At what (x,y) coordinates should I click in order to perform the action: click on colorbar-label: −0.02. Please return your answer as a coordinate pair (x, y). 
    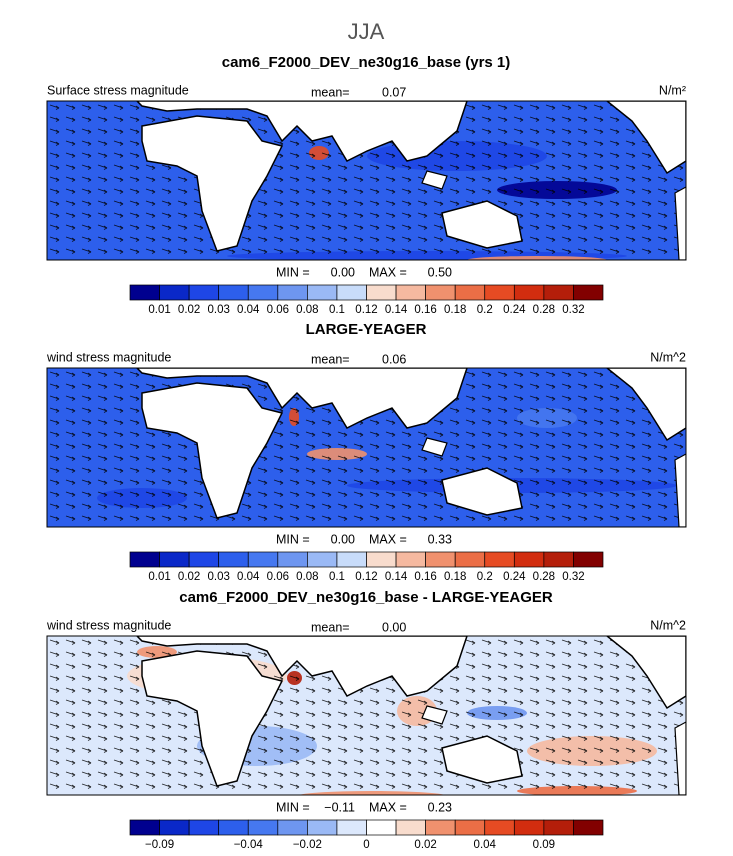
    Looking at the image, I should click on (307, 845).